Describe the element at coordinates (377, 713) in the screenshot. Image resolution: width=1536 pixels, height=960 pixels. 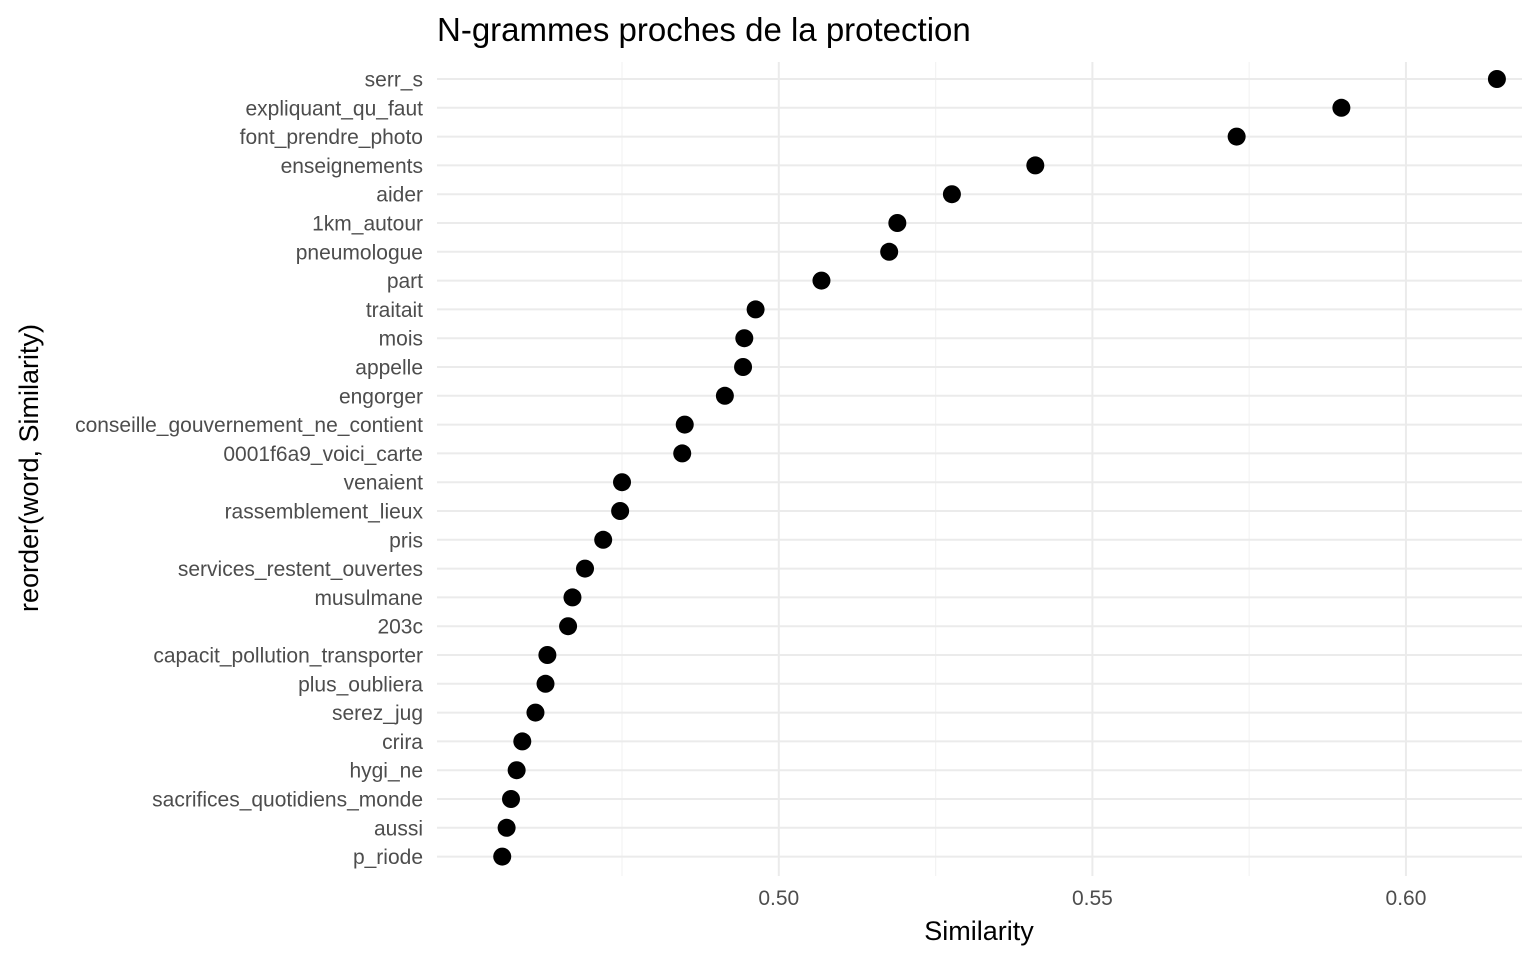
I see `y-tick-label: serez_jug` at that location.